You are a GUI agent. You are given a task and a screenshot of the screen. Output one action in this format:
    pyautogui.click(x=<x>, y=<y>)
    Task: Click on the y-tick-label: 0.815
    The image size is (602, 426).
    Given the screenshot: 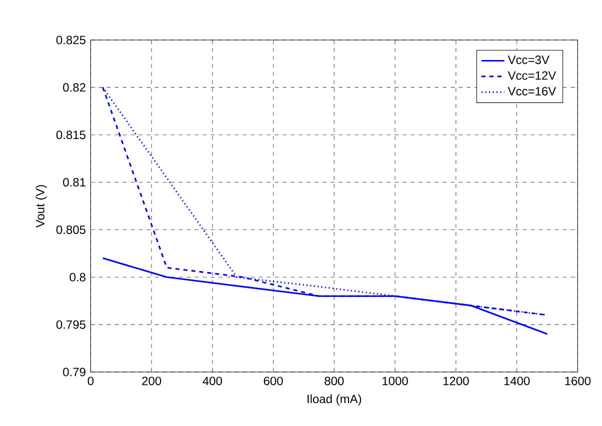 What is the action you would take?
    pyautogui.click(x=71, y=135)
    